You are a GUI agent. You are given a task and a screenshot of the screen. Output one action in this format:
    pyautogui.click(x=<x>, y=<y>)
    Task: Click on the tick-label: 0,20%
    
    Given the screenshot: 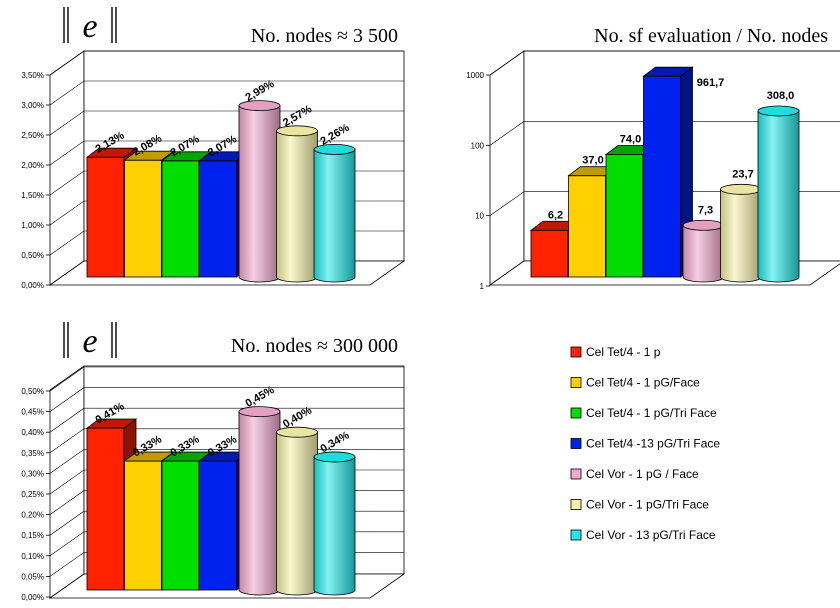 What is the action you would take?
    pyautogui.click(x=32, y=515)
    